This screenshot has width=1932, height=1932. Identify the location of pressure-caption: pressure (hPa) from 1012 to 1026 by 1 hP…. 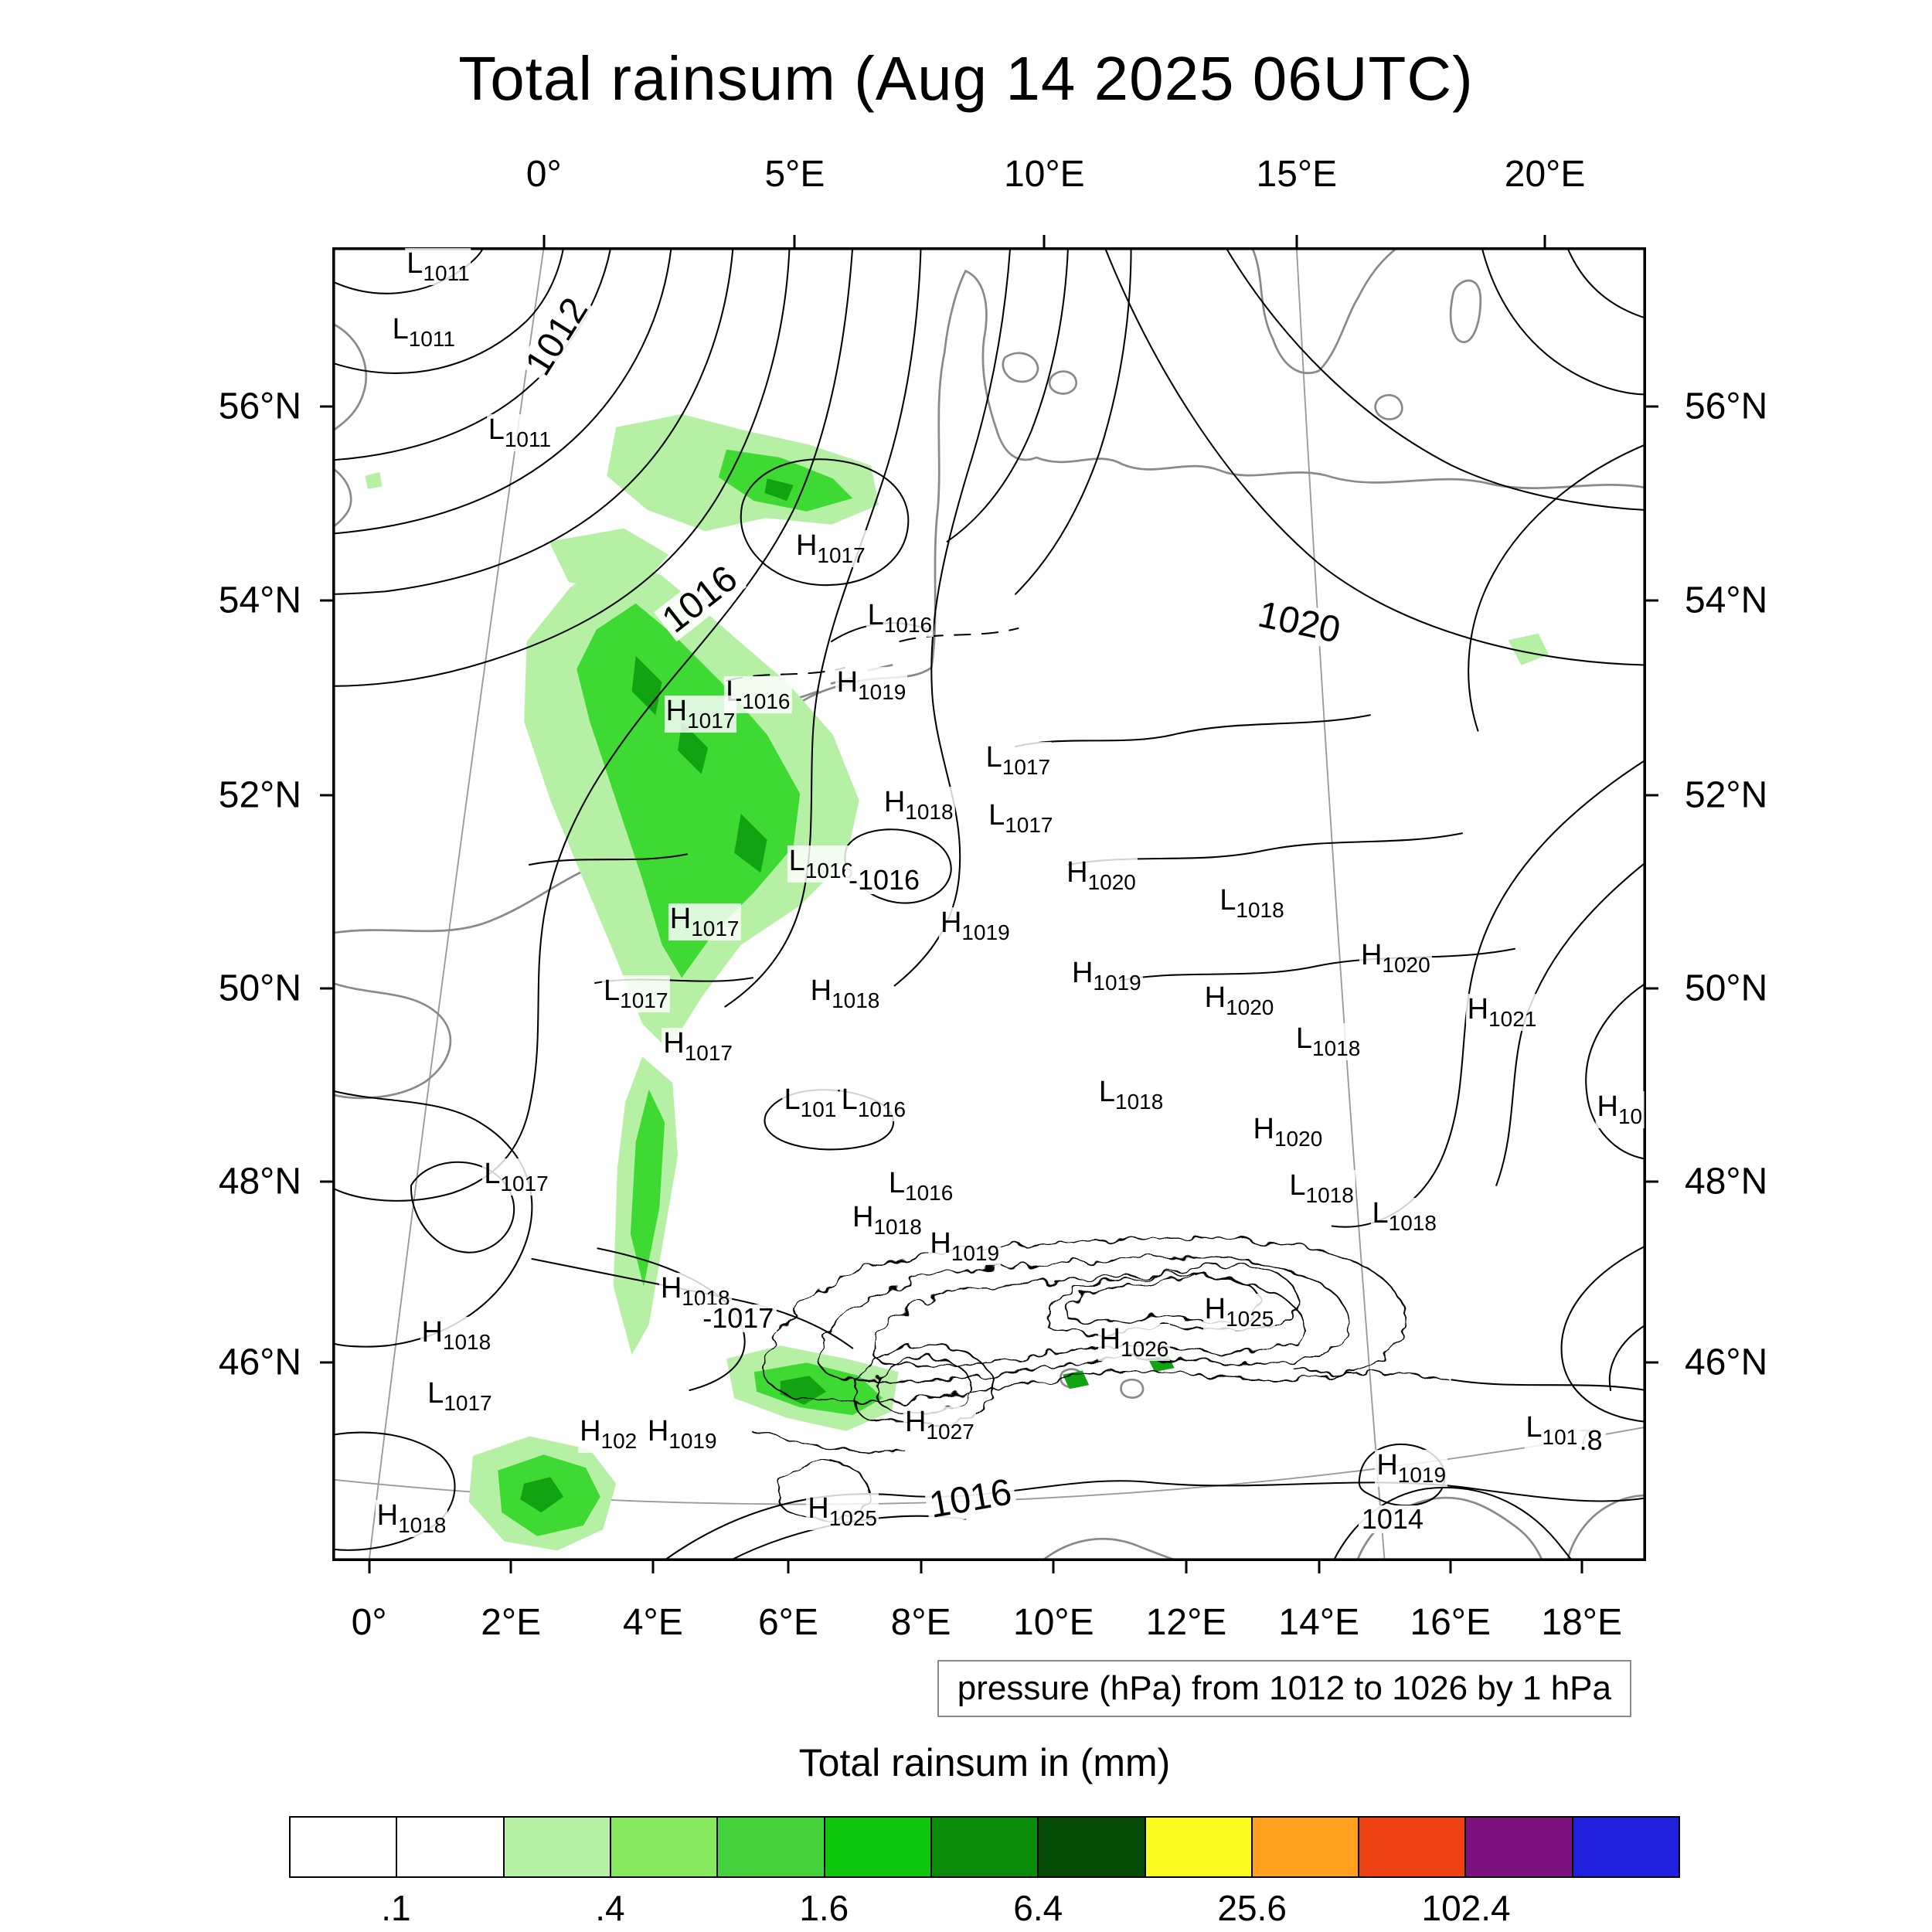
(1284, 1688).